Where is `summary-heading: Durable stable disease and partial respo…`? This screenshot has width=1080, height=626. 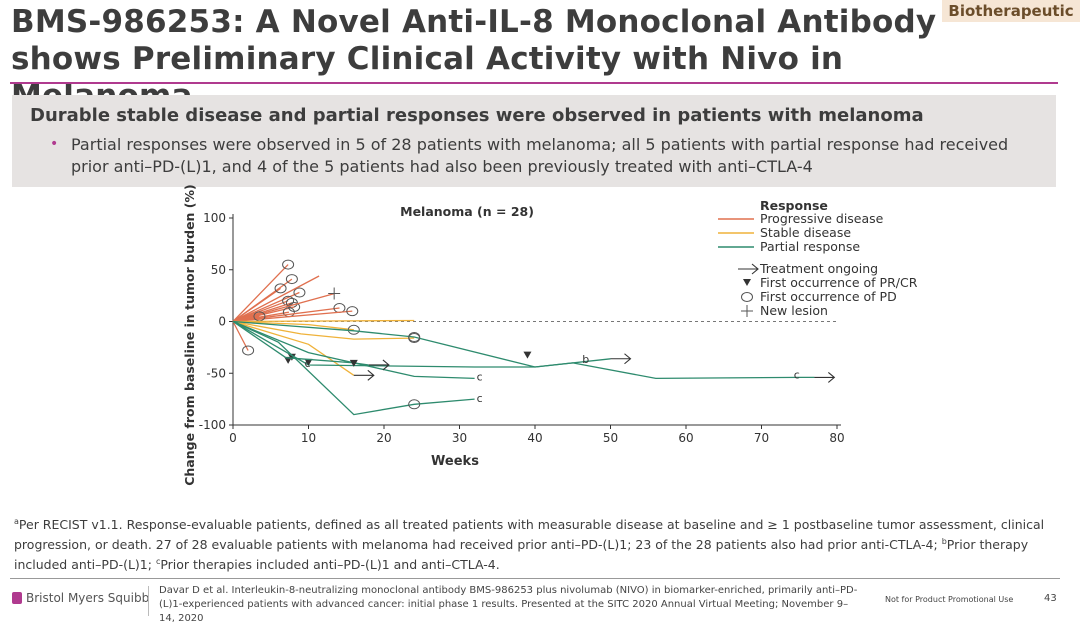
summary-heading: Durable stable disease and partial respo… is located at coordinates (477, 115).